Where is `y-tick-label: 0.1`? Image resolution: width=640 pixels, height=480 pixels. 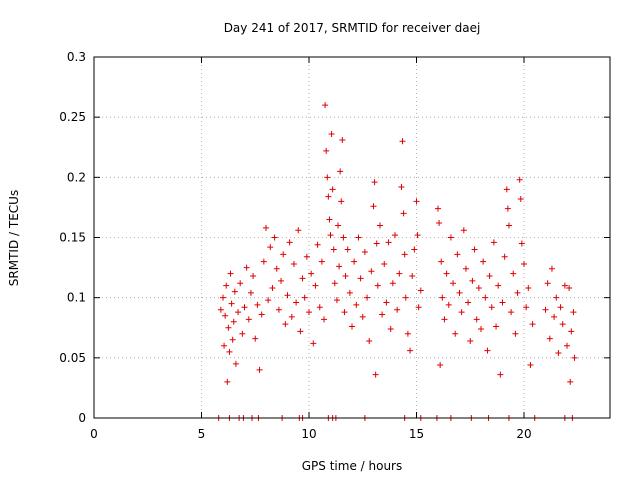
y-tick-label: 0.1 is located at coordinates (76, 298).